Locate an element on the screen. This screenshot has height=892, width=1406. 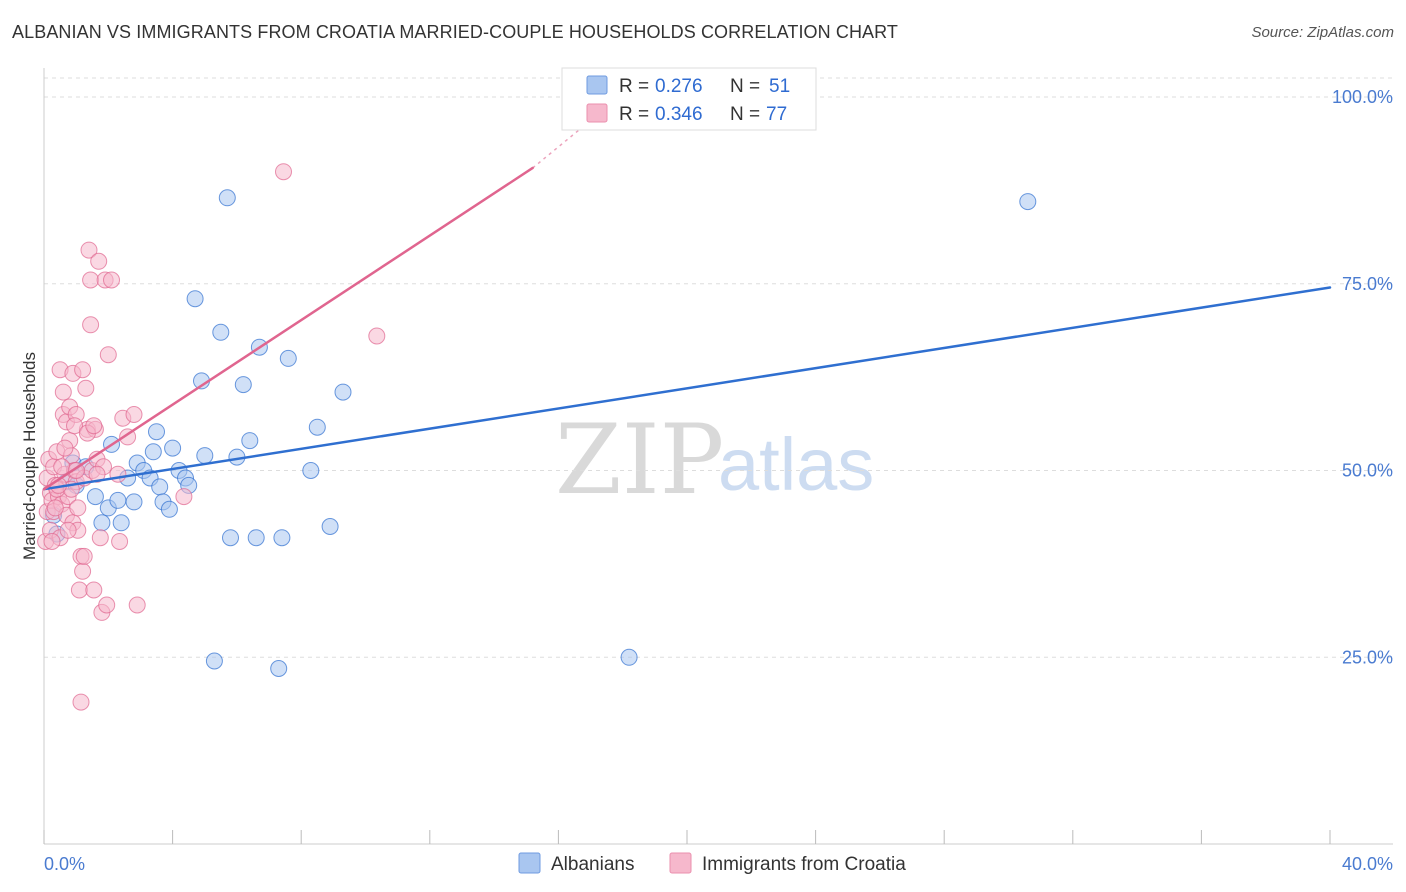
bottom-legend-croatia-label: Immigrants from Croatia is located at coordinates (804, 864).